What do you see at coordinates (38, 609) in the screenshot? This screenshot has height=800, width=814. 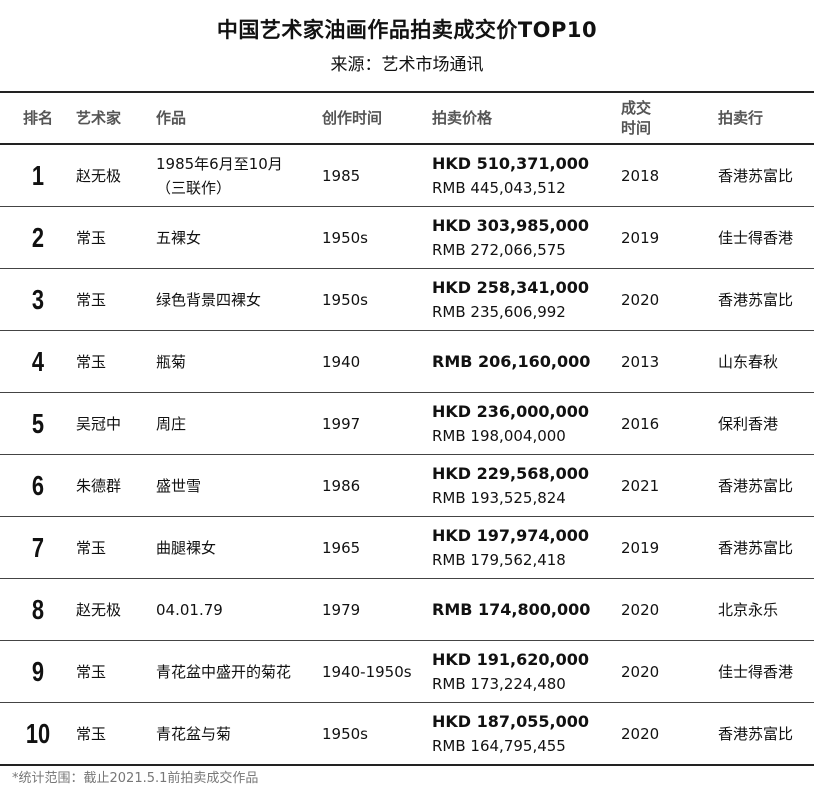 I see `rank-number: 8` at bounding box center [38, 609].